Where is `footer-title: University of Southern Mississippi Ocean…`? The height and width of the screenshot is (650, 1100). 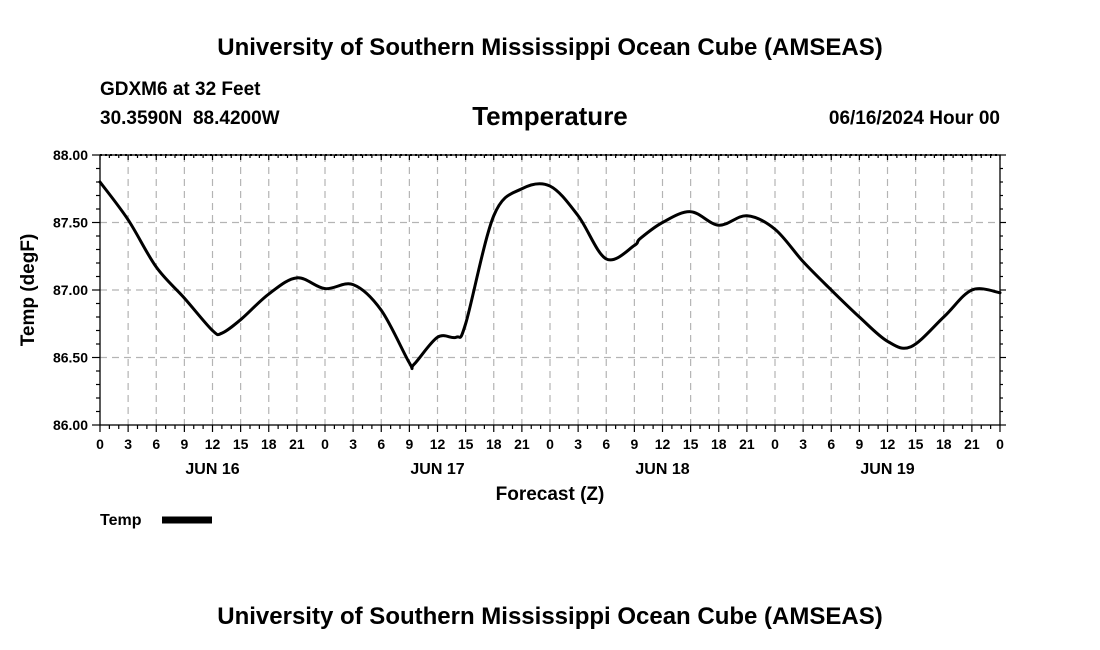
footer-title: University of Southern Mississippi Ocean… is located at coordinates (549, 616).